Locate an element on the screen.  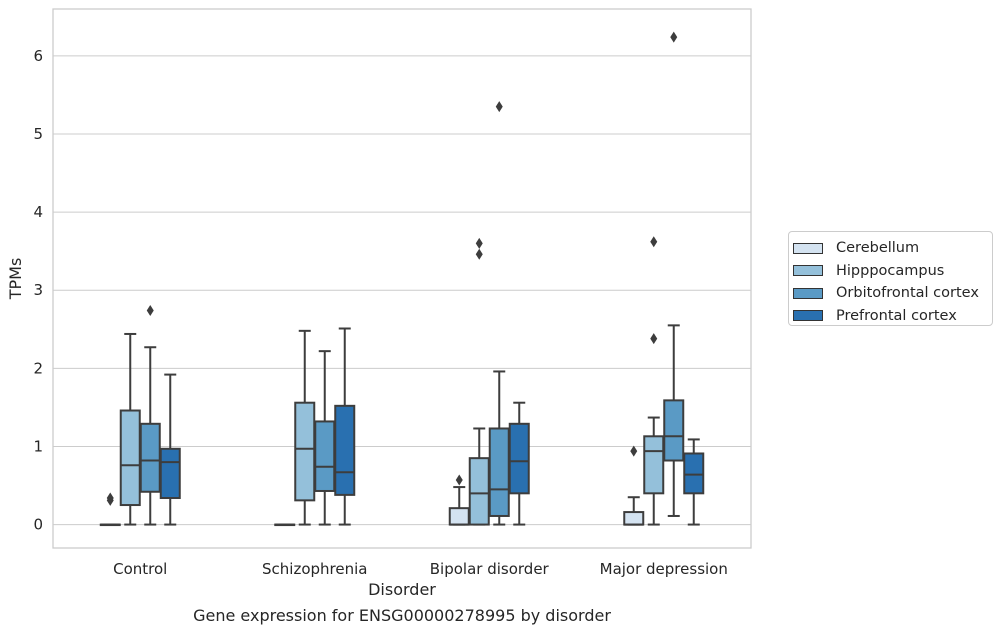
x-tick-label: Control is located at coordinates (140, 569).